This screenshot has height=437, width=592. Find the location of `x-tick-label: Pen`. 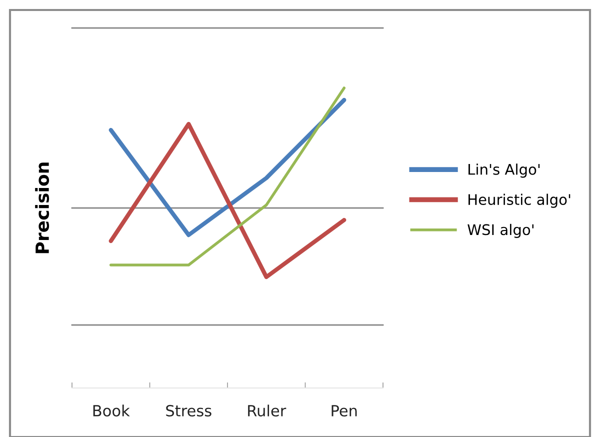

x-tick-label: Pen is located at coordinates (344, 410).